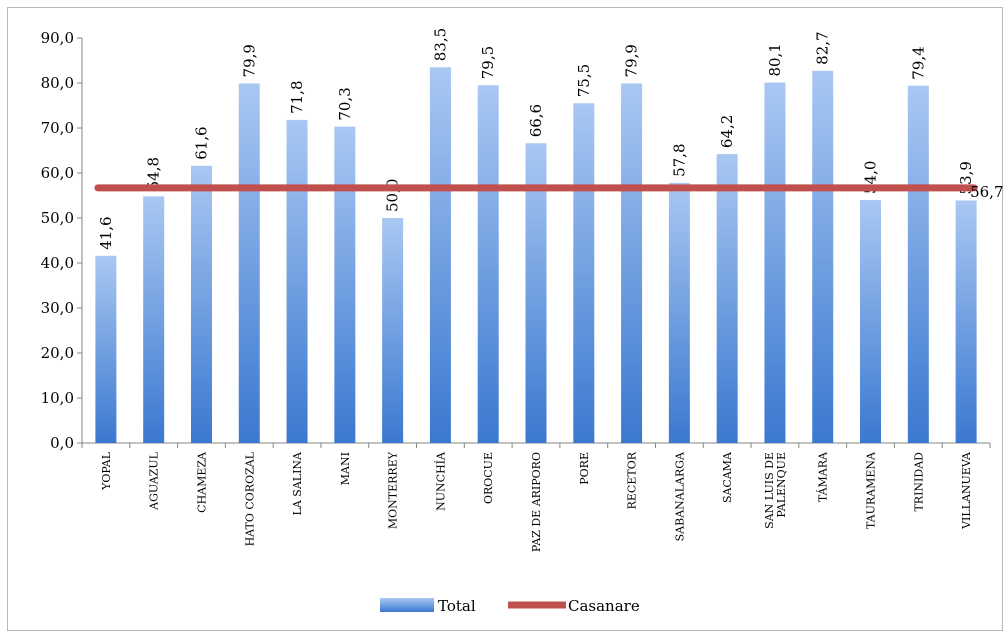 Image resolution: width=1008 pixels, height=635 pixels. Describe the element at coordinates (986, 192) in the screenshot. I see `casanare-data-label: 56,7` at that location.